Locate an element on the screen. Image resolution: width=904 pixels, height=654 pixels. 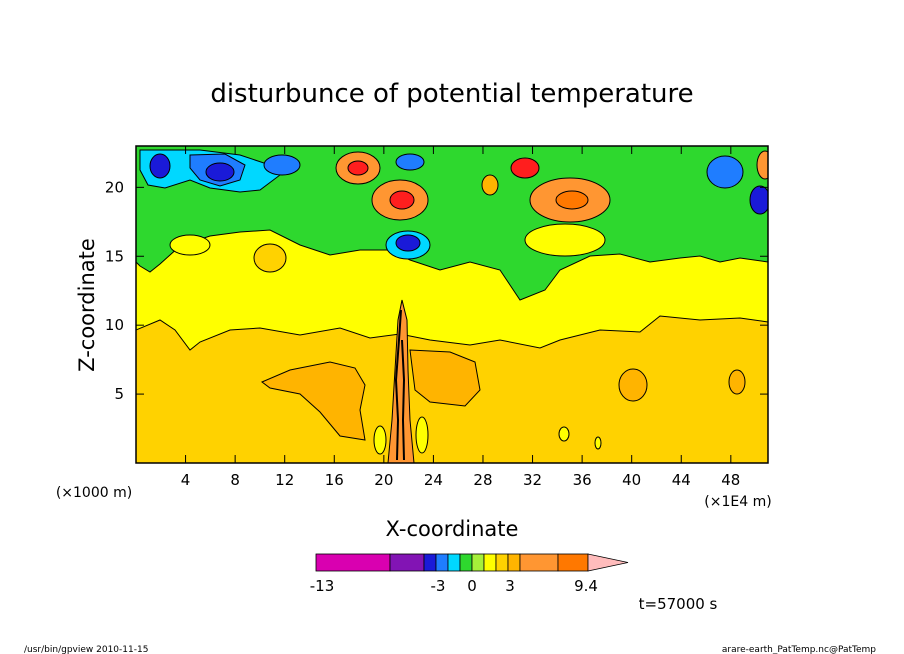
colorbar-label: 3 is located at coordinates (510, 586).